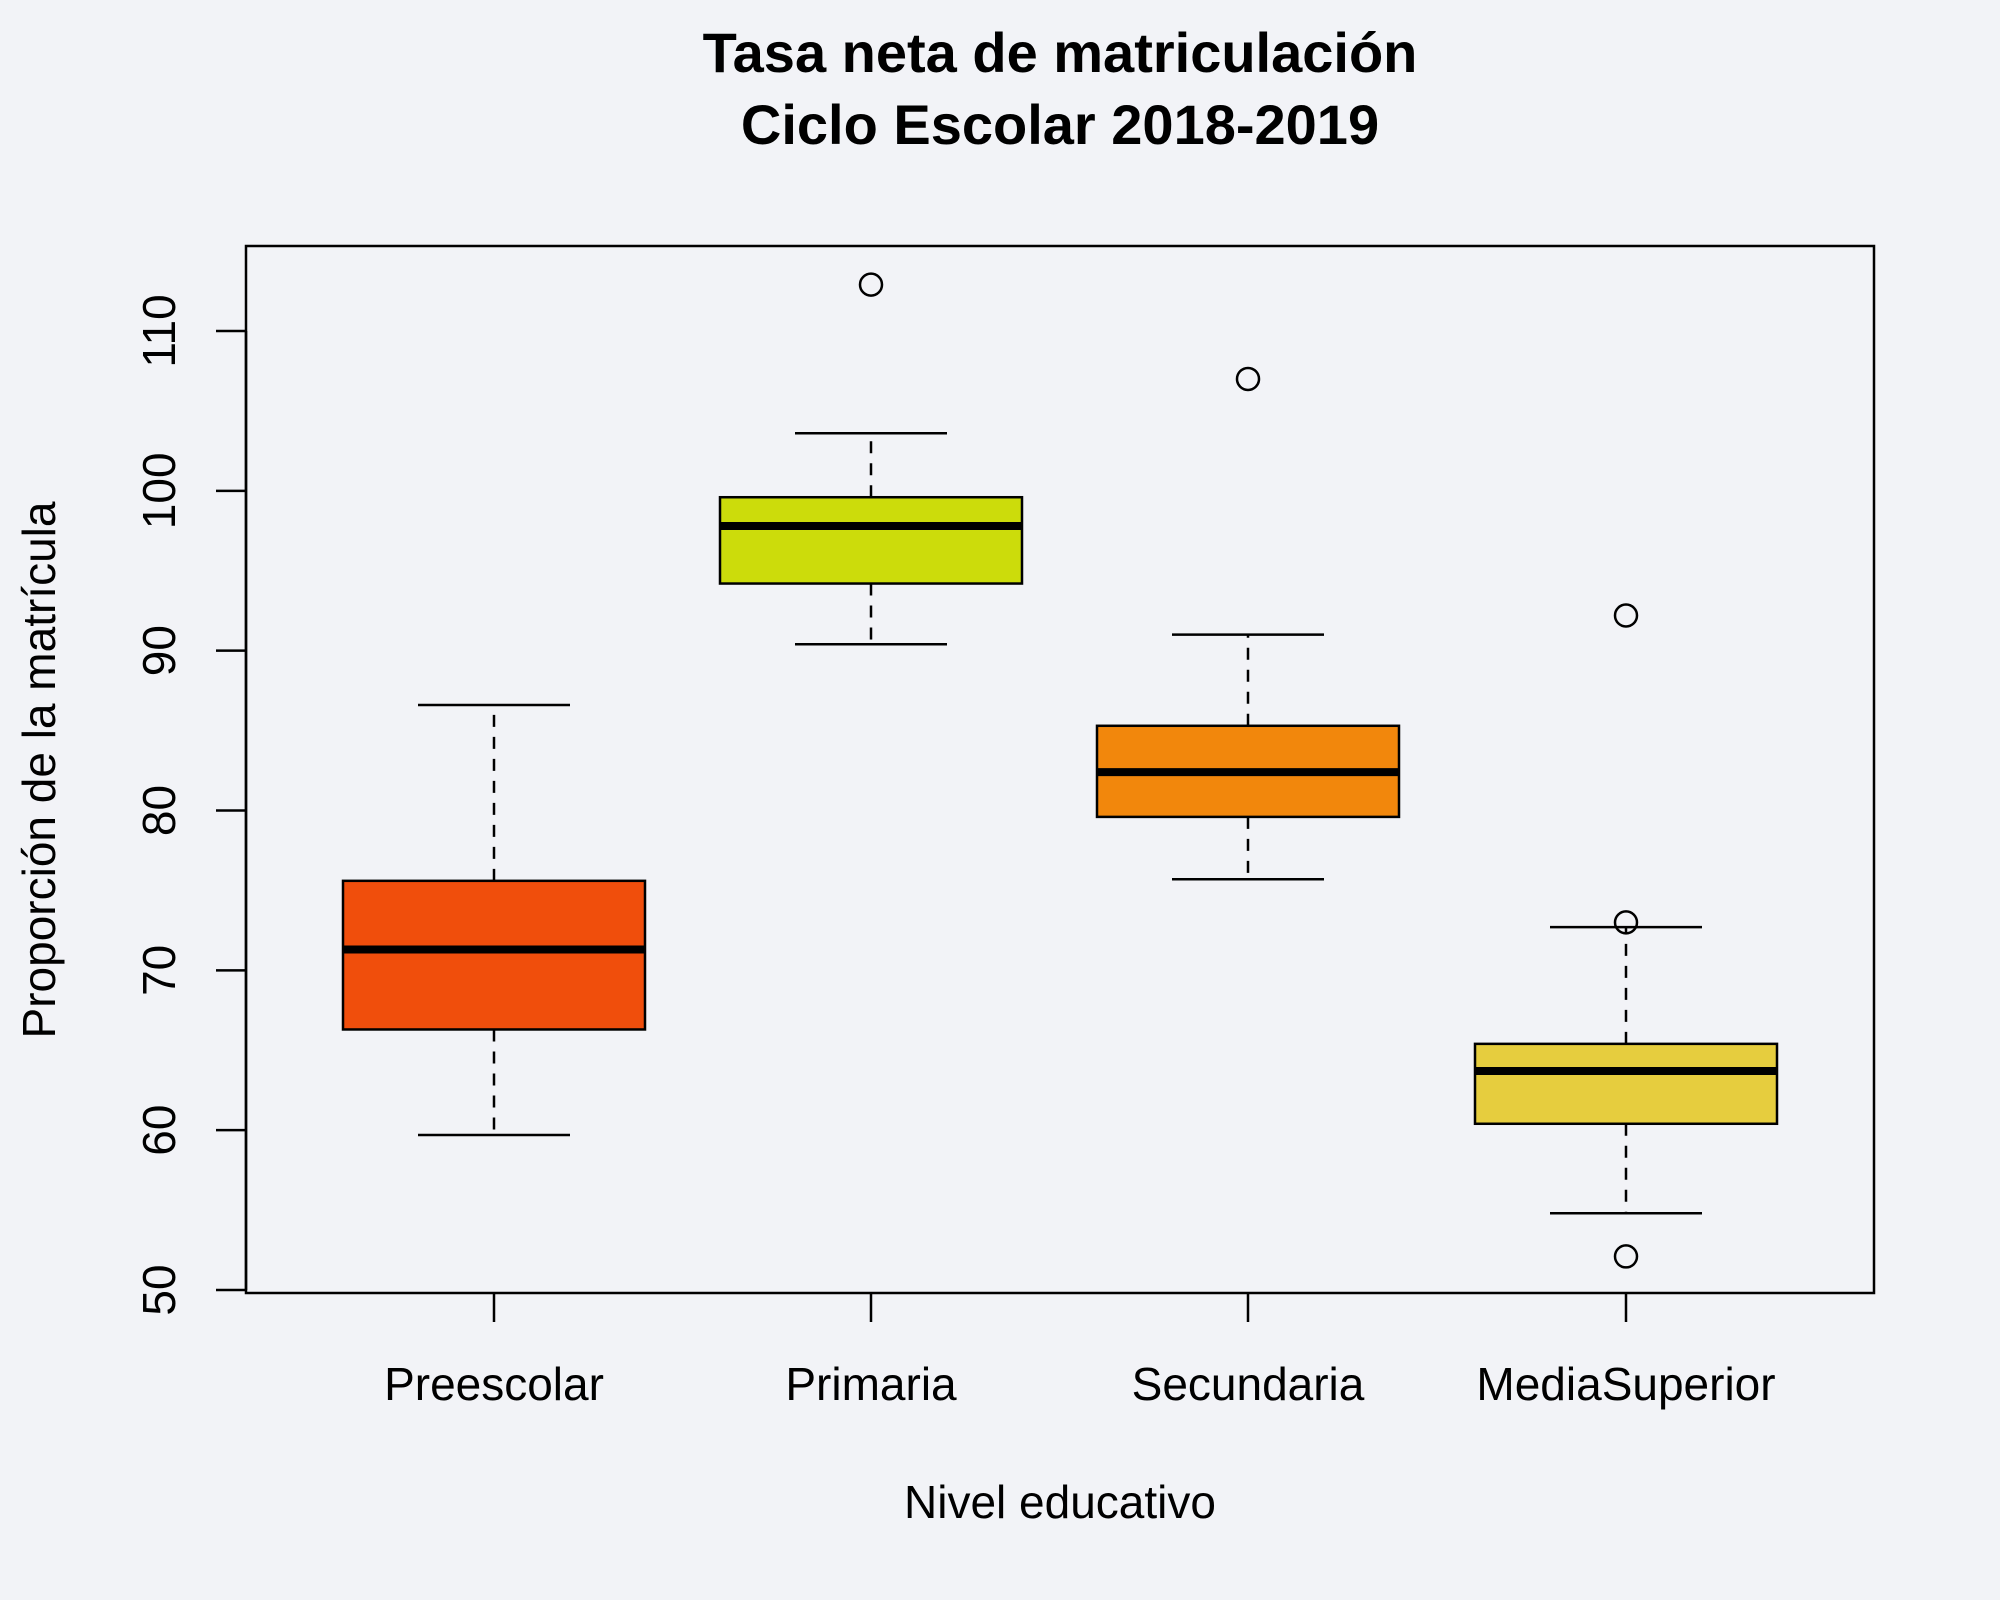 The height and width of the screenshot is (1600, 2000). I want to click on x-tick-label: Preescolar, so click(494, 1384).